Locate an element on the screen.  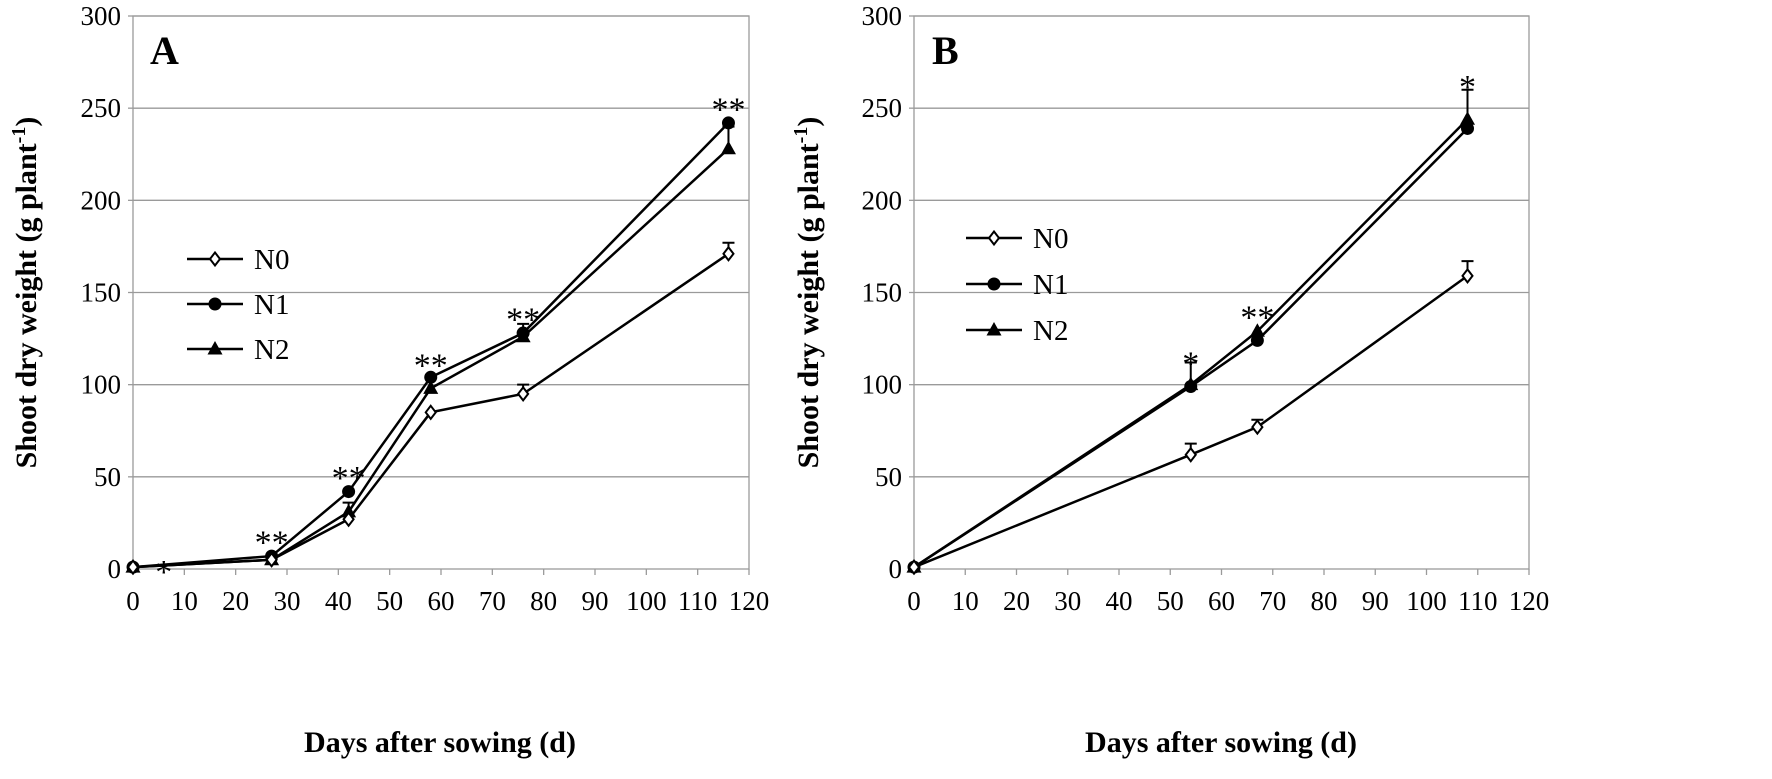
panel-b-legend-item-n2: N2 is located at coordinates (1017, 331).